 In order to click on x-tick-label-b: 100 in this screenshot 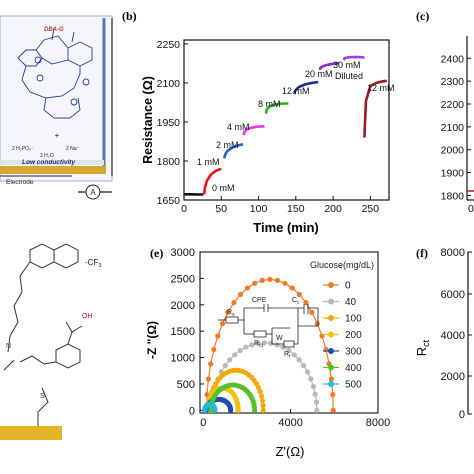, I will do `click(259, 209)`.